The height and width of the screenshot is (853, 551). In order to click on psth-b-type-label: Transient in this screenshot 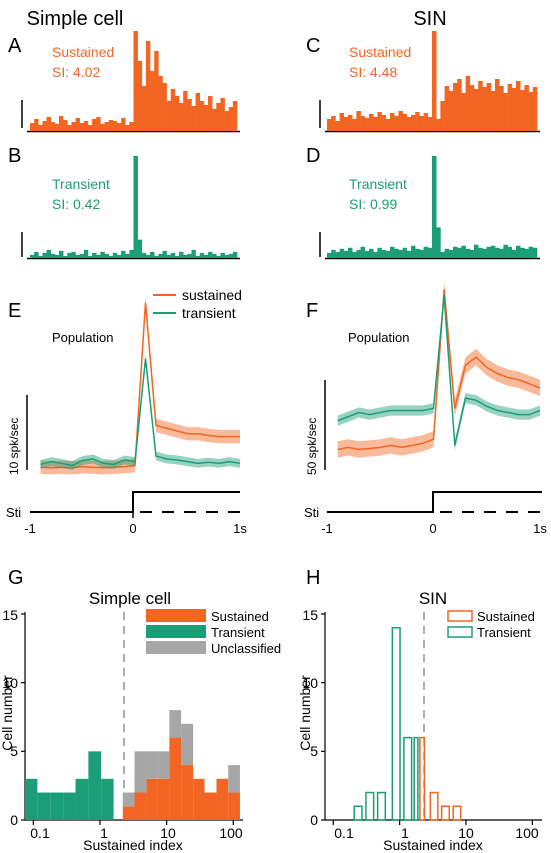, I will do `click(81, 184)`.